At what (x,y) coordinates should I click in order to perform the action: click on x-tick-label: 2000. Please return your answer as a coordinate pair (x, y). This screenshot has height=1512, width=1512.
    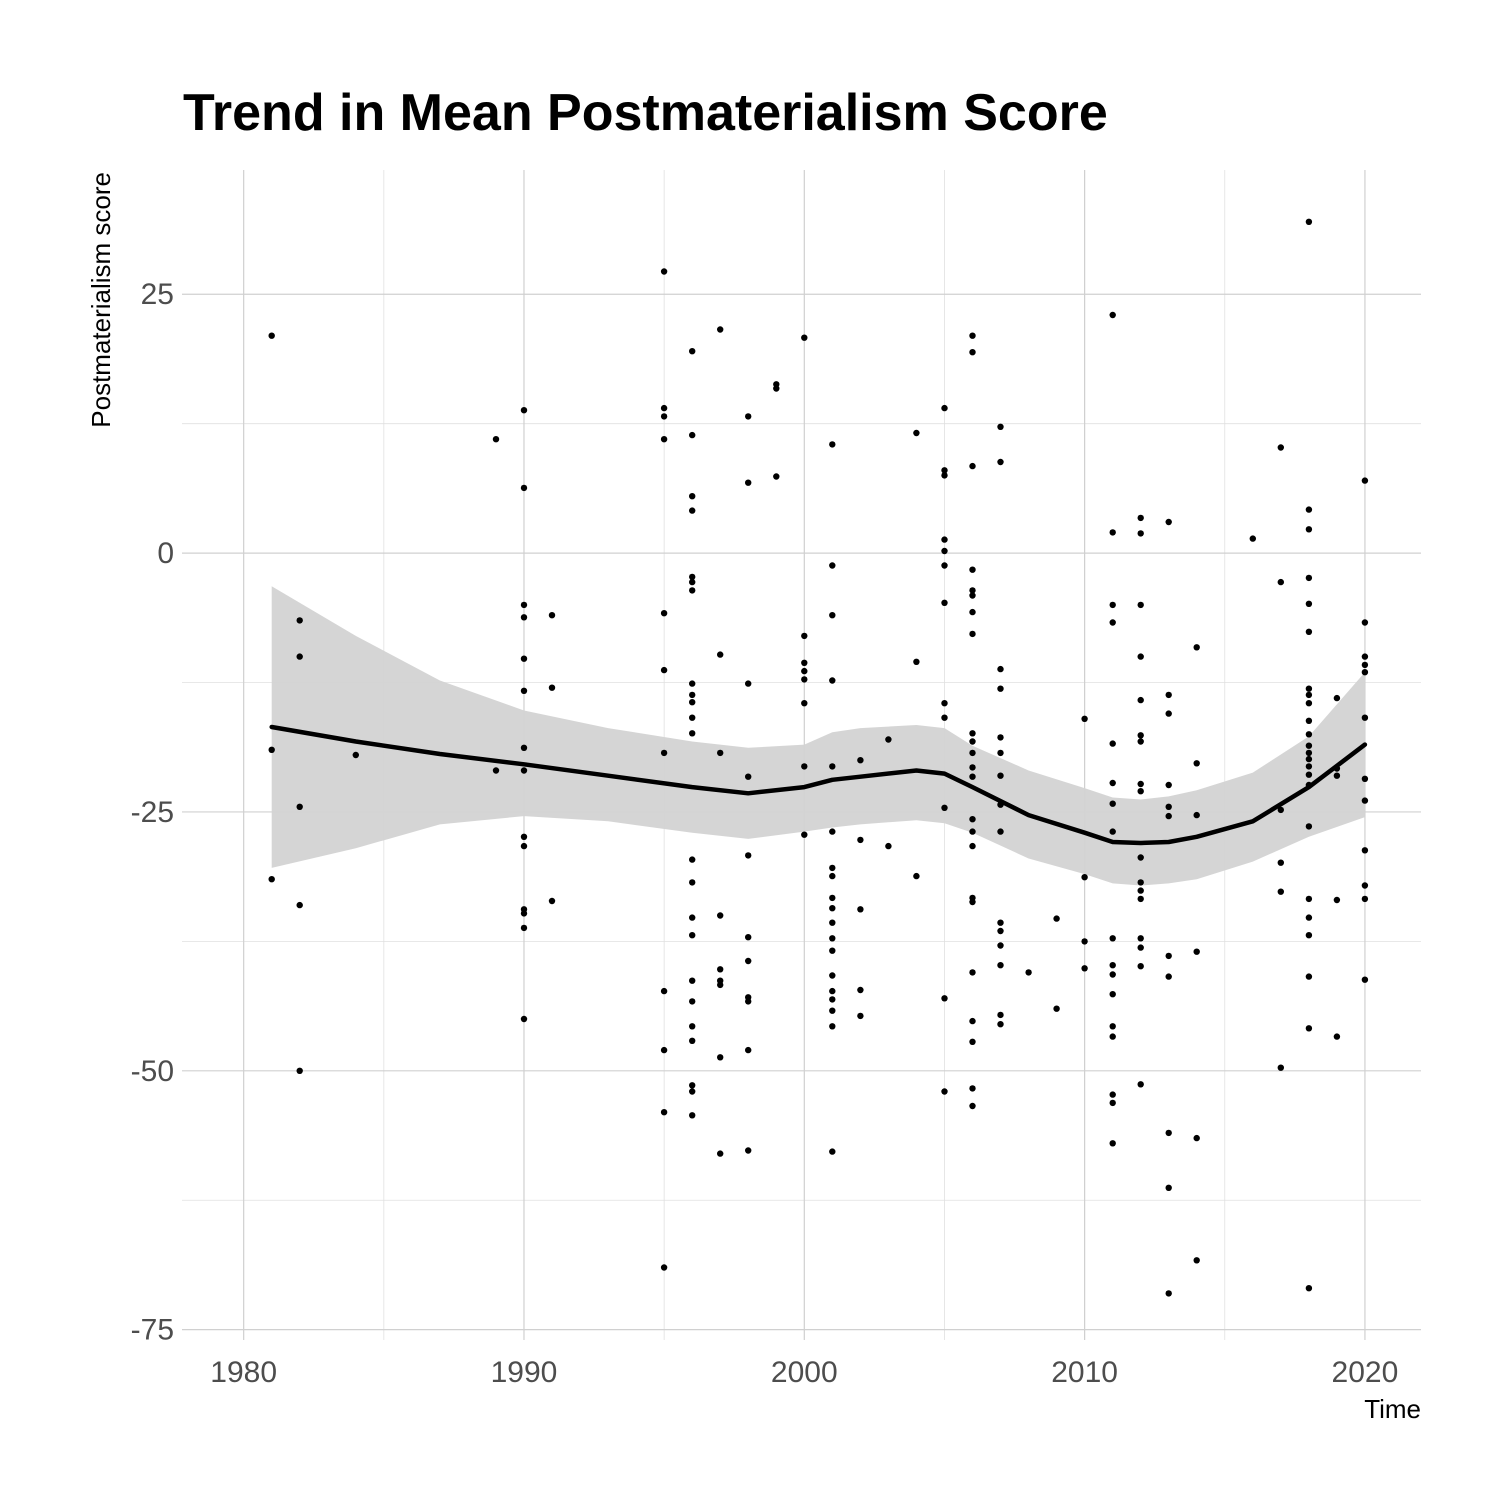
    Looking at the image, I should click on (804, 1372).